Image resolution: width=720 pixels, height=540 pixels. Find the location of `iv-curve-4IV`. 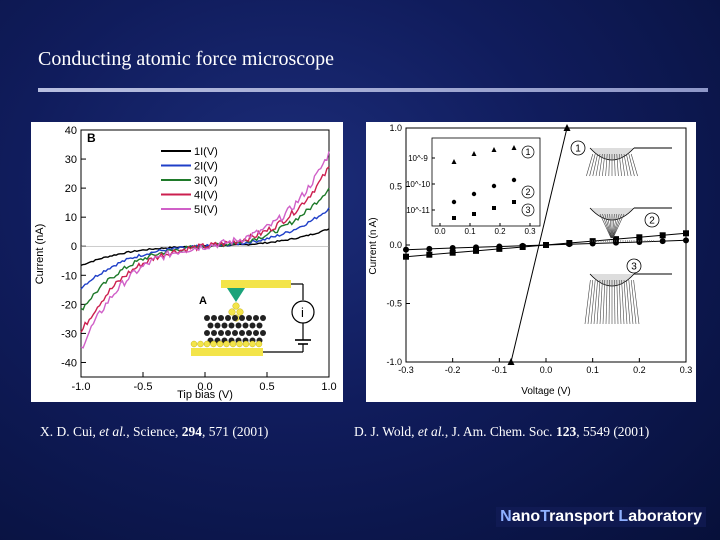

iv-curve-4IV is located at coordinates (205, 249).